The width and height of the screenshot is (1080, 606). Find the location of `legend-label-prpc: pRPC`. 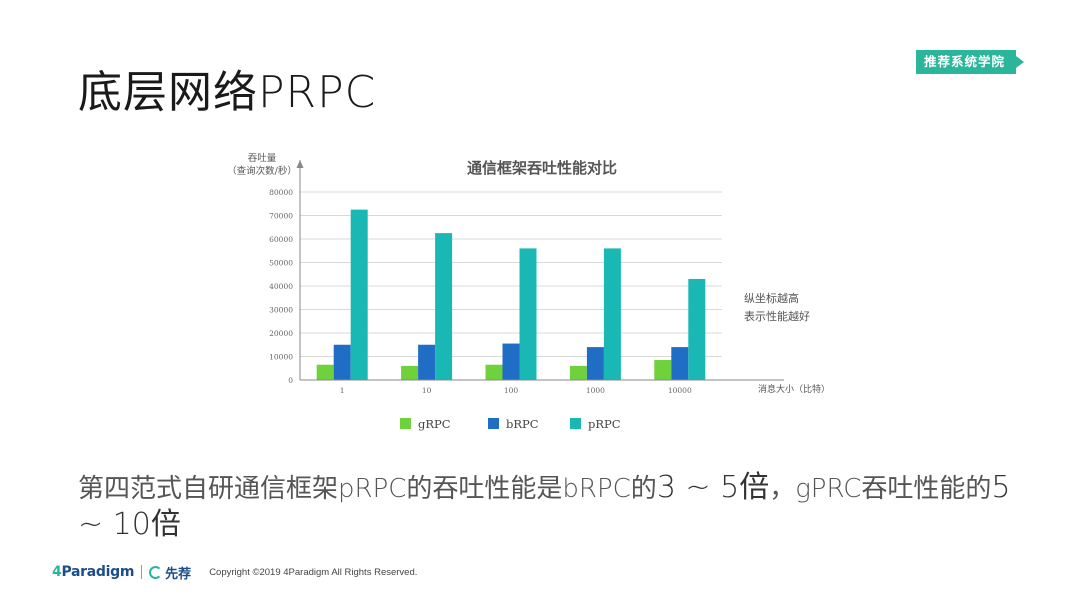

legend-label-prpc: pRPC is located at coordinates (604, 424).